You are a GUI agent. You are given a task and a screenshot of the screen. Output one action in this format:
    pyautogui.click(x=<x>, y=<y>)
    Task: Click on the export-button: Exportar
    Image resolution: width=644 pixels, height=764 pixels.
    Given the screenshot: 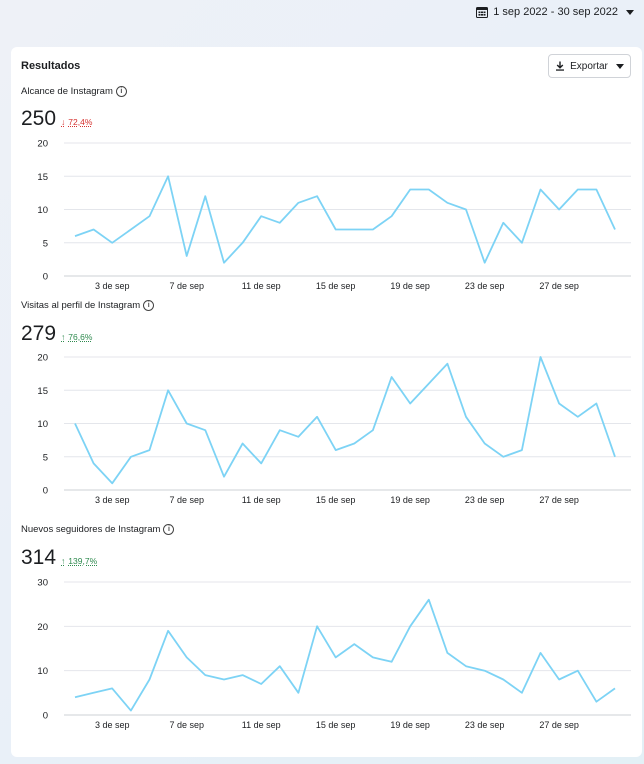 What is the action you would take?
    pyautogui.click(x=589, y=66)
    